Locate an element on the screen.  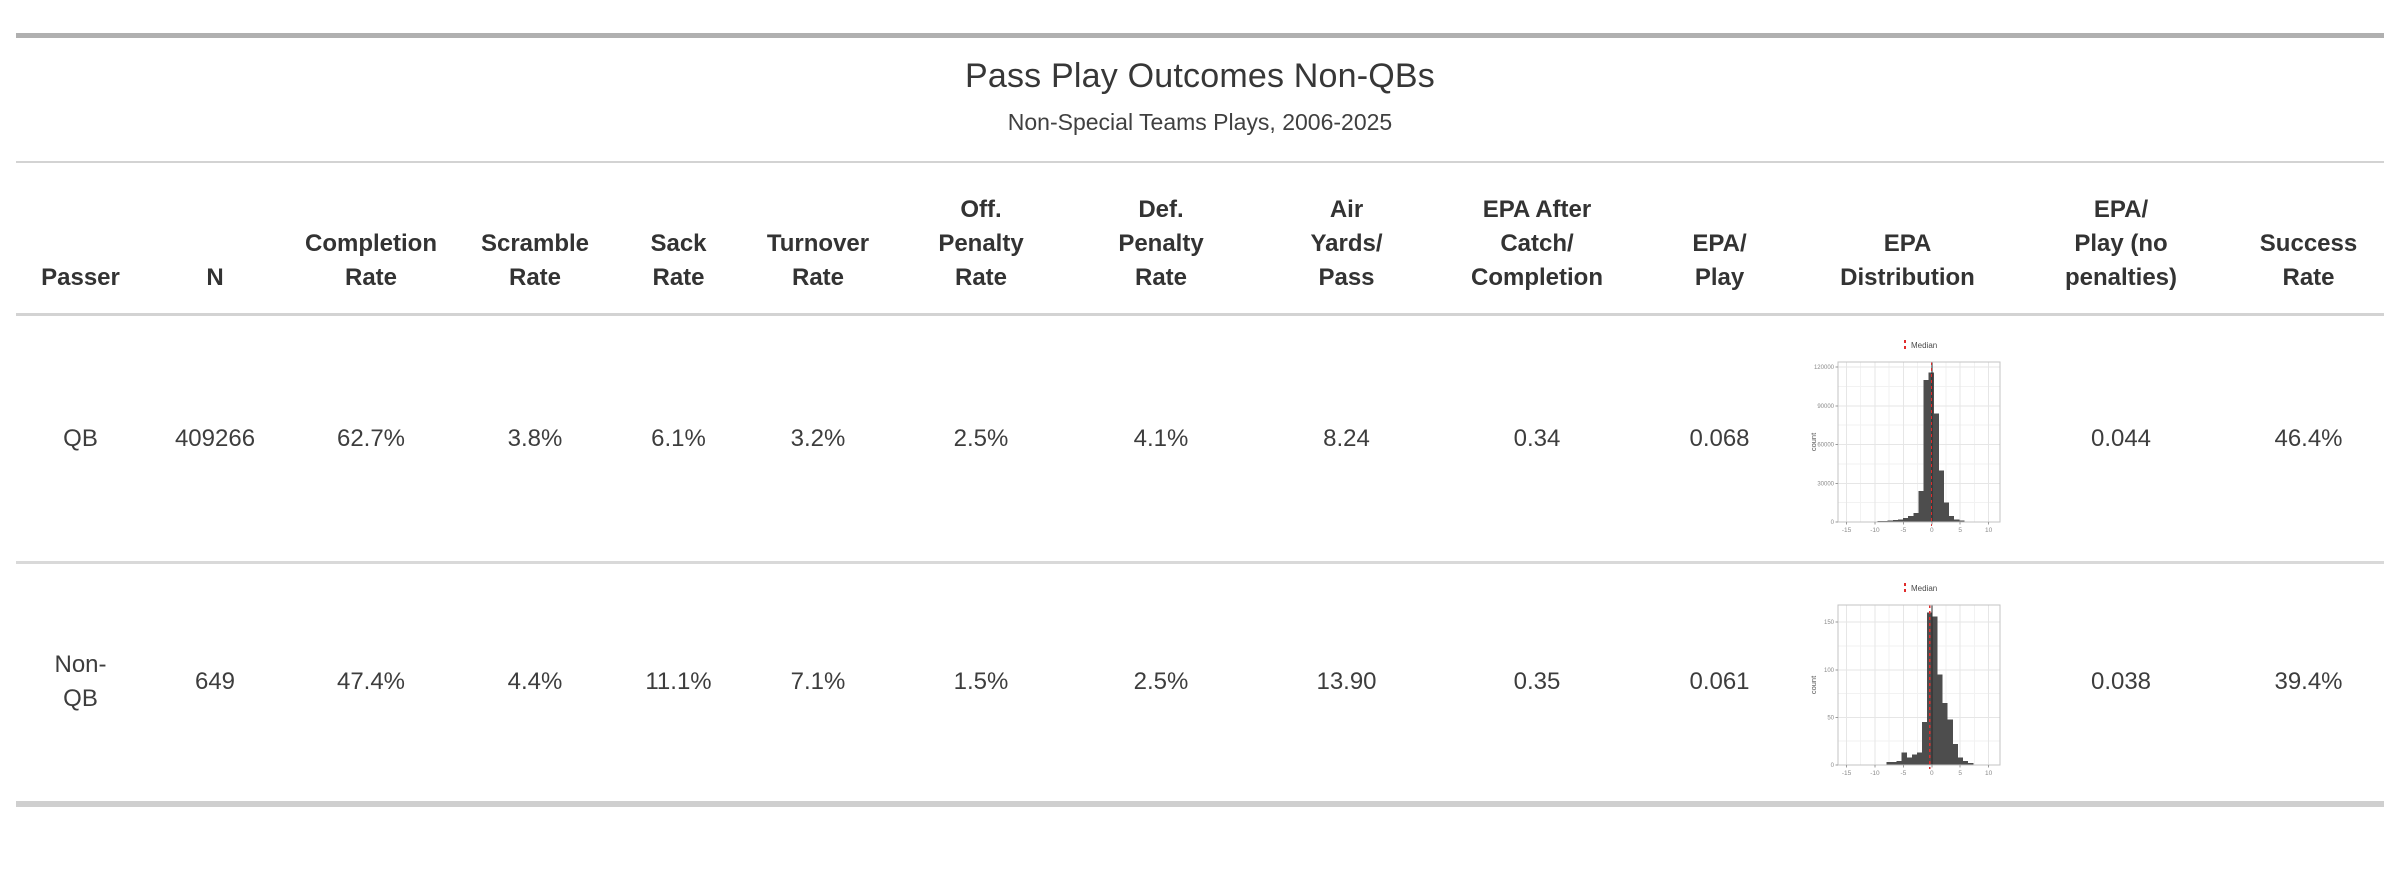
cell-nonqb-success-rate: 39.4% is located at coordinates (2308, 682).